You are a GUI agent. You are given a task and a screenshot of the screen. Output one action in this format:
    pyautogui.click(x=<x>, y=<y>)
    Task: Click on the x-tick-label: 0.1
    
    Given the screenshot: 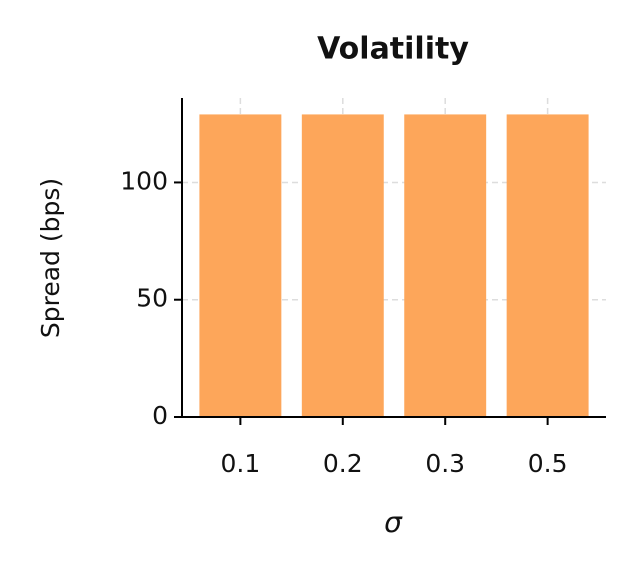 What is the action you would take?
    pyautogui.click(x=240, y=463)
    